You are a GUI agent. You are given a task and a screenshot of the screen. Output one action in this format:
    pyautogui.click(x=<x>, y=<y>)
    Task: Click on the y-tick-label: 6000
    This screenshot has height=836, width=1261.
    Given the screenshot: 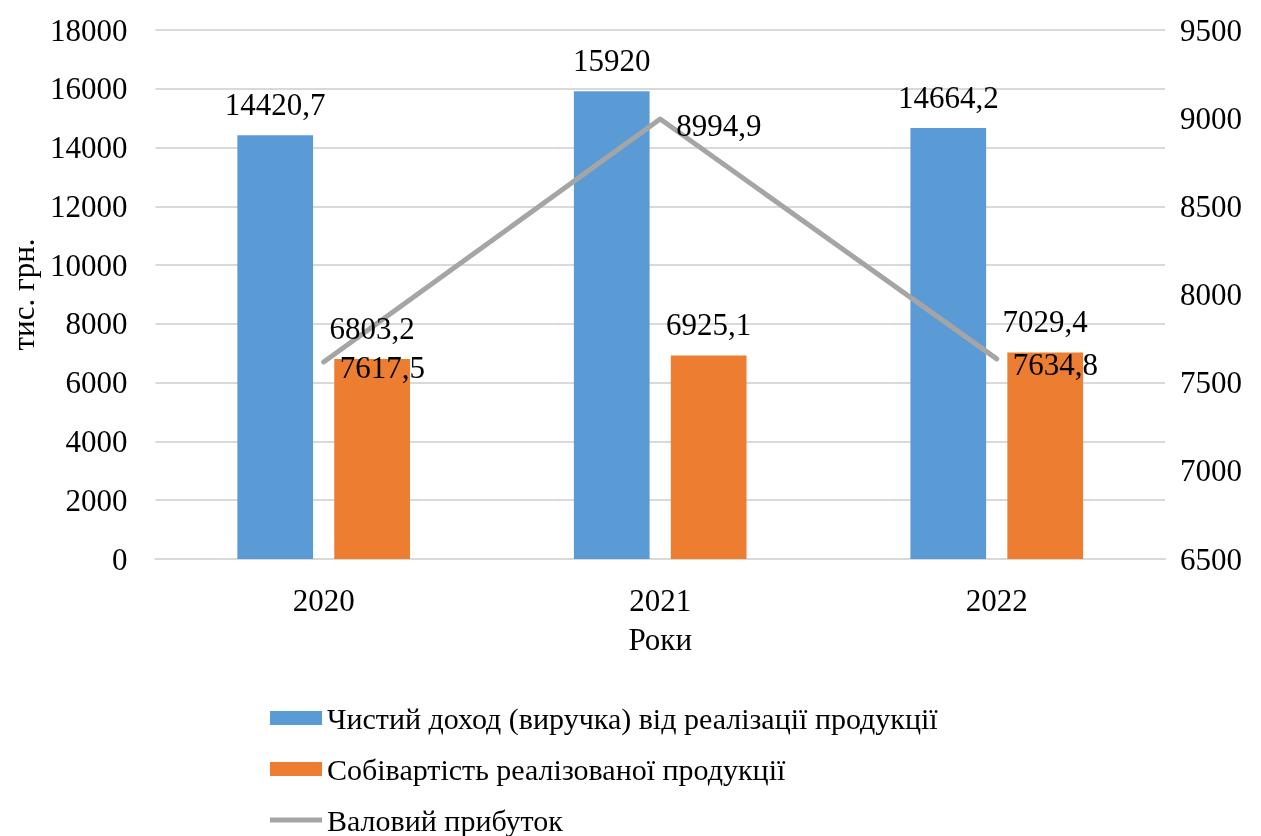 What is the action you would take?
    pyautogui.click(x=96, y=383)
    